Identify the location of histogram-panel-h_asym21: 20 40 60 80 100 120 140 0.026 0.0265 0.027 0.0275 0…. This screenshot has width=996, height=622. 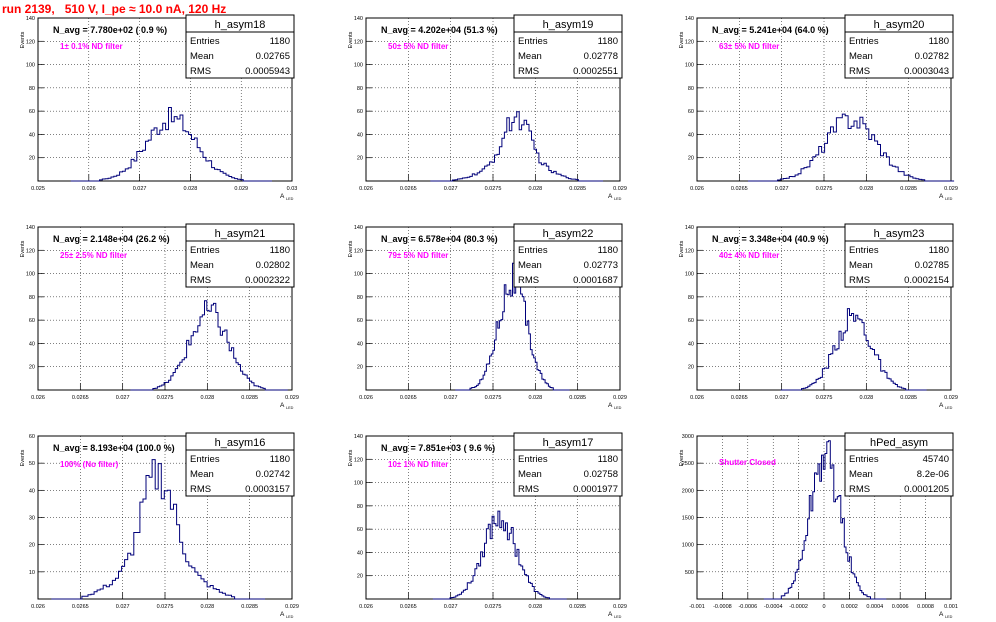
(159, 316).